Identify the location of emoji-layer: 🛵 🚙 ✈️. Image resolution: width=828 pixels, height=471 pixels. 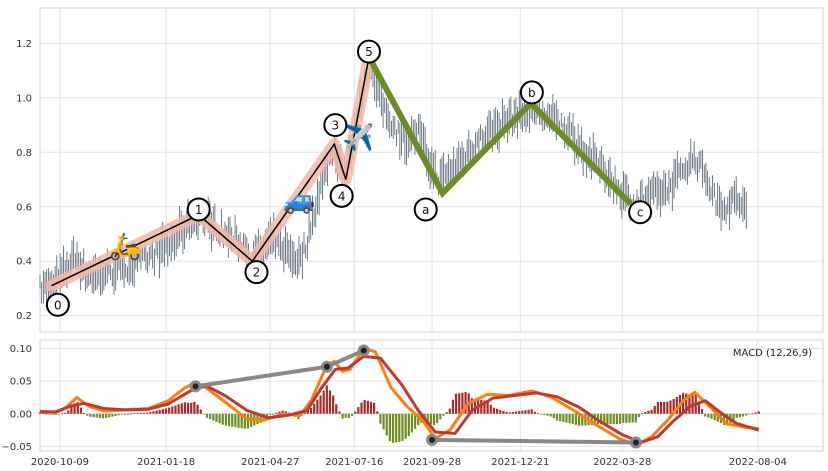
(242, 191).